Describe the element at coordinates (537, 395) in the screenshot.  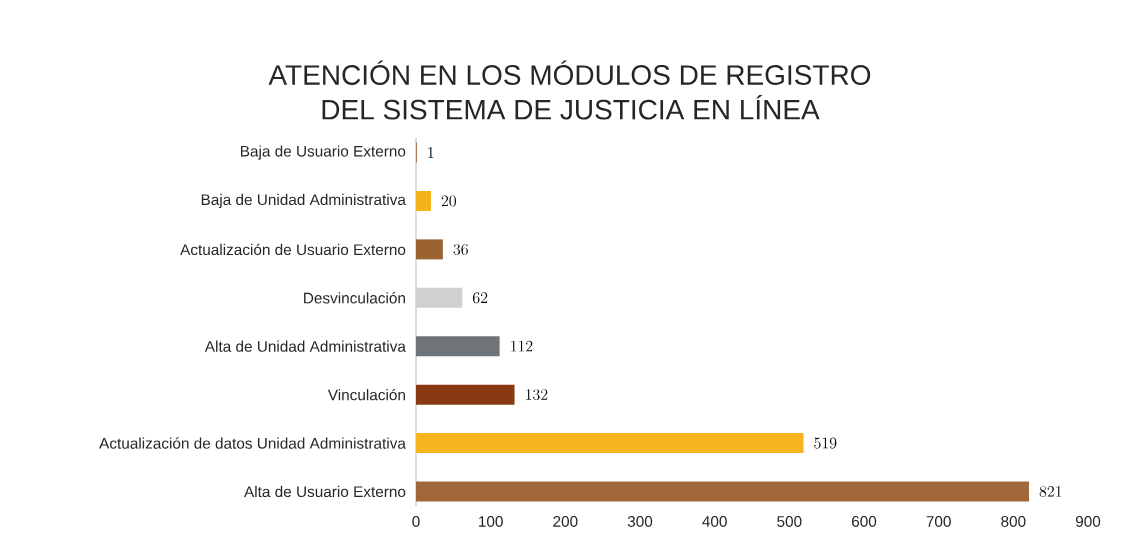
I see `data-label: 132` at that location.